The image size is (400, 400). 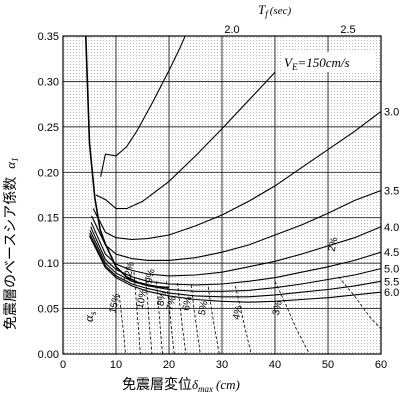 I want to click on y-axis-title: 免震層のベースシア係数 α1, so click(x=11, y=243).